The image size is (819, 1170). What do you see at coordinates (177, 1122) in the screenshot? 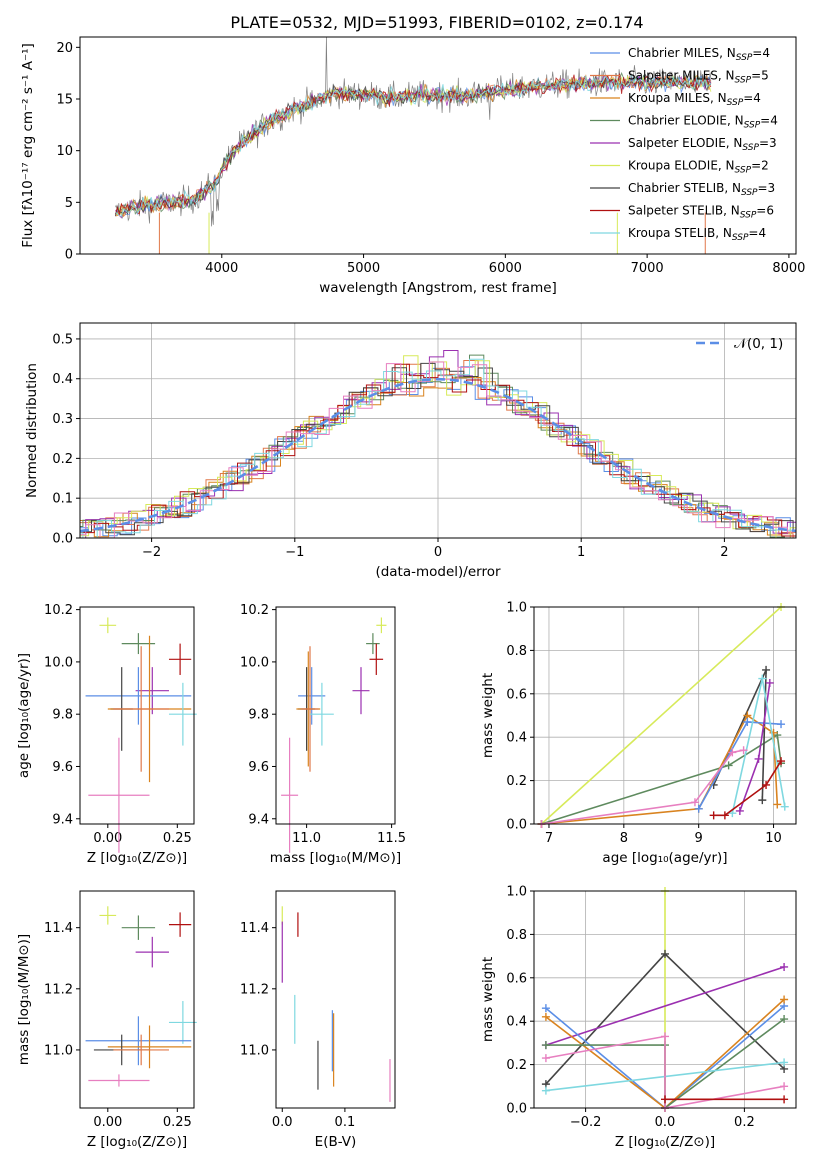
I see `x-tick-label: 0.25` at bounding box center [177, 1122].